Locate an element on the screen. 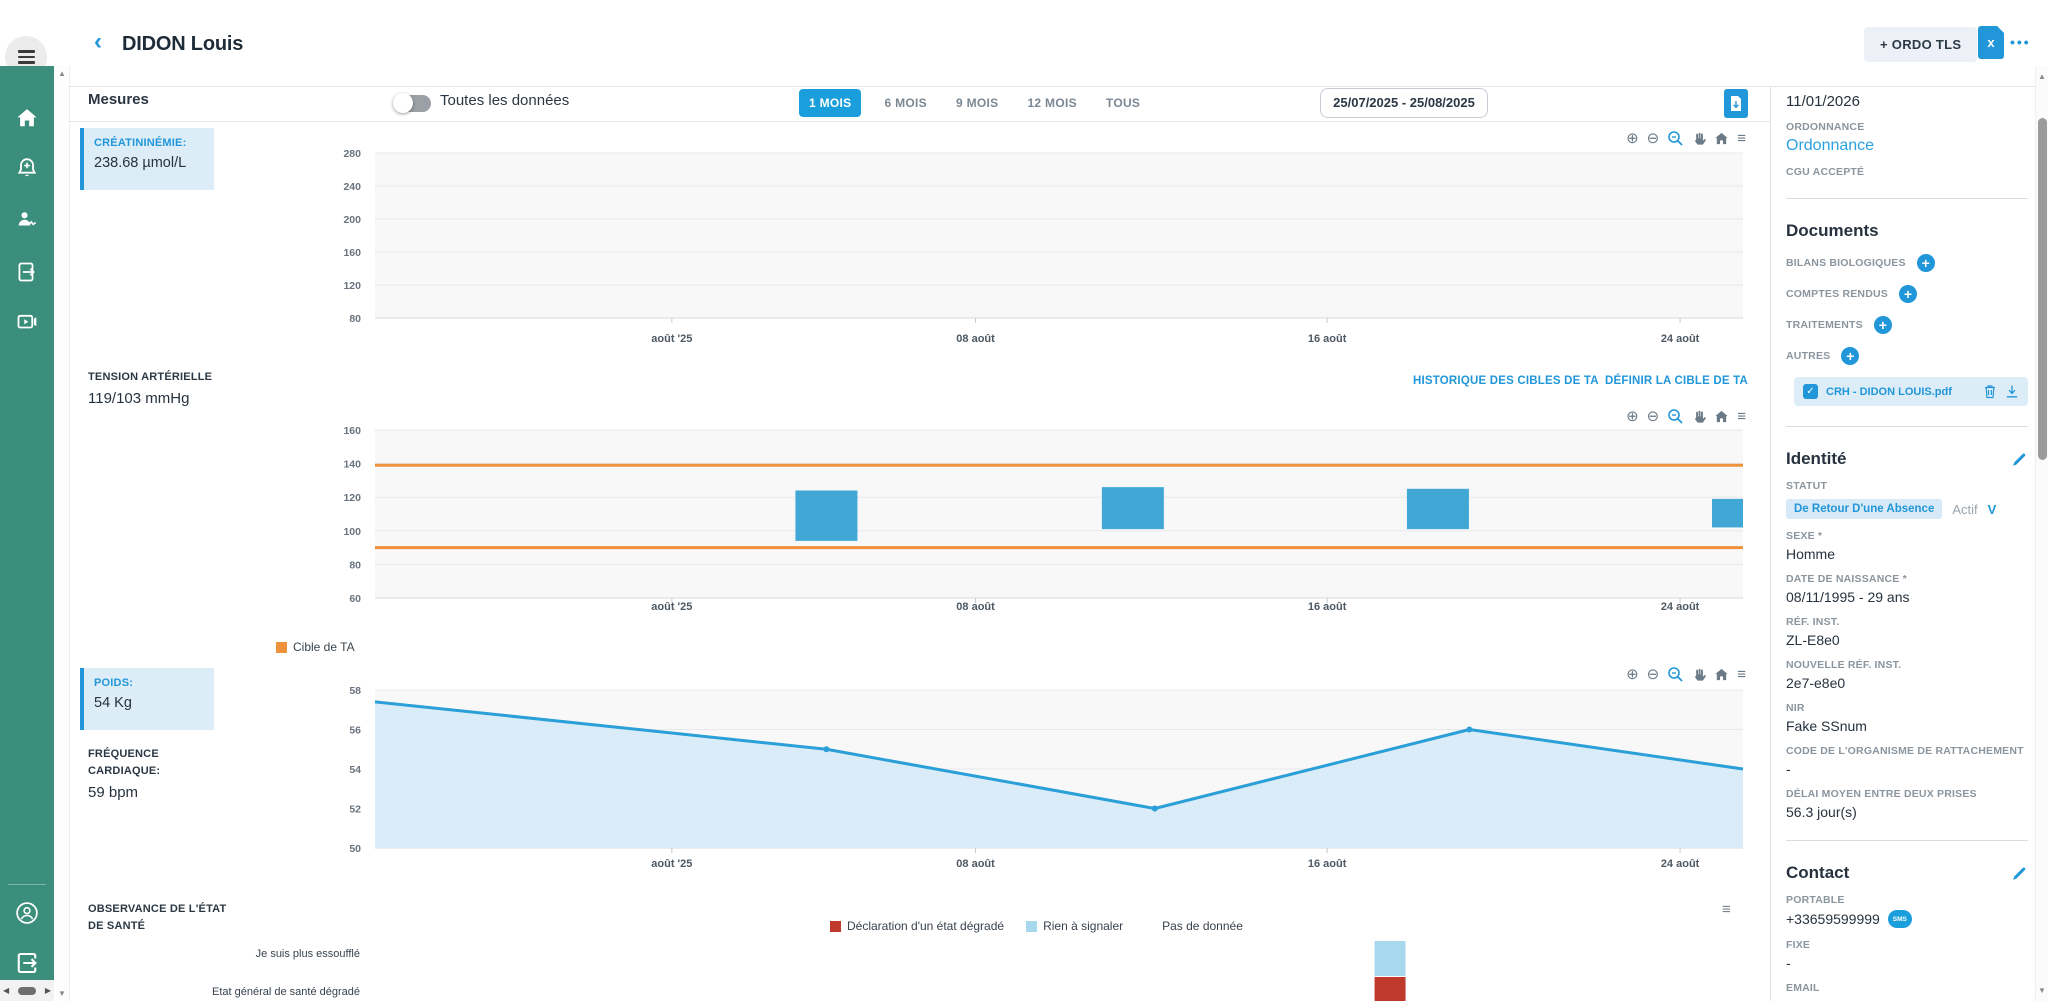 Image resolution: width=2048 pixels, height=1001 pixels. field-label: NOUVELLE RÉF. INST. is located at coordinates (1844, 665).